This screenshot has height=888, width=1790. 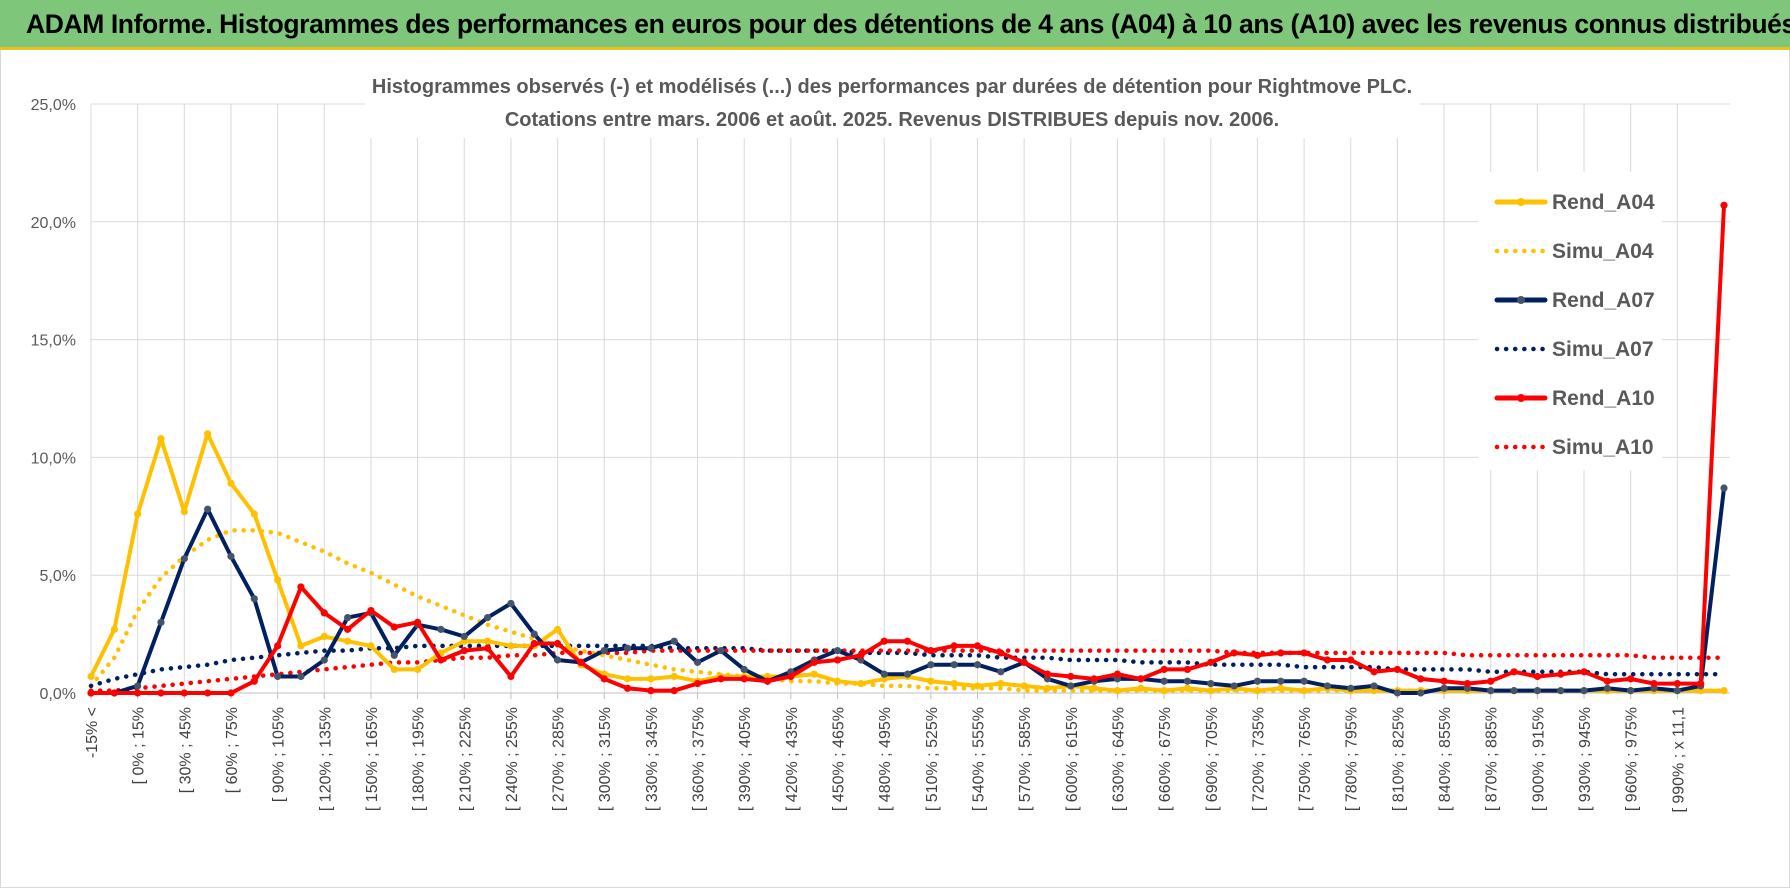 What do you see at coordinates (465, 759) in the screenshot?
I see `x-tick-label: [ 210% ; 225%` at bounding box center [465, 759].